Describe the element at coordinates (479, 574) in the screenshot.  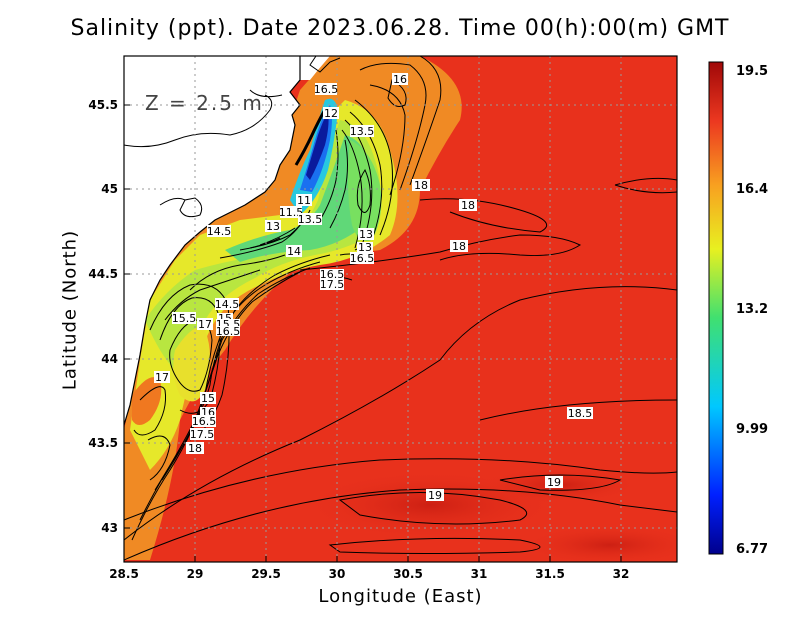
I see `x-tick-label: 31` at that location.